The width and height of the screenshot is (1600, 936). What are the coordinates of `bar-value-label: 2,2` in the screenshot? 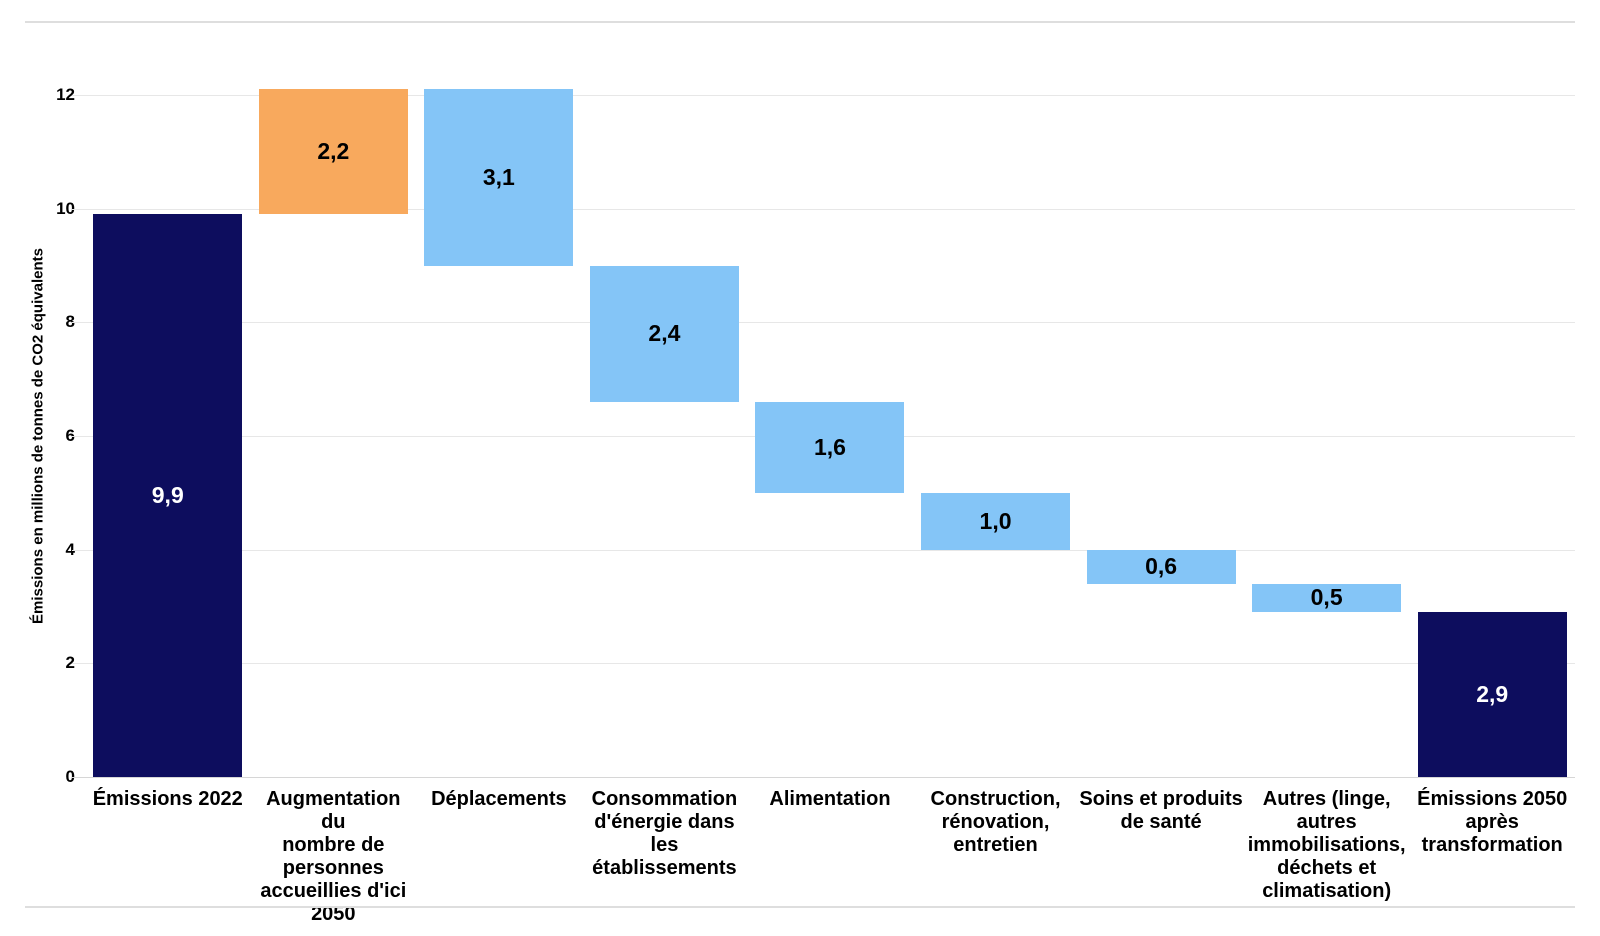 It's located at (333, 151).